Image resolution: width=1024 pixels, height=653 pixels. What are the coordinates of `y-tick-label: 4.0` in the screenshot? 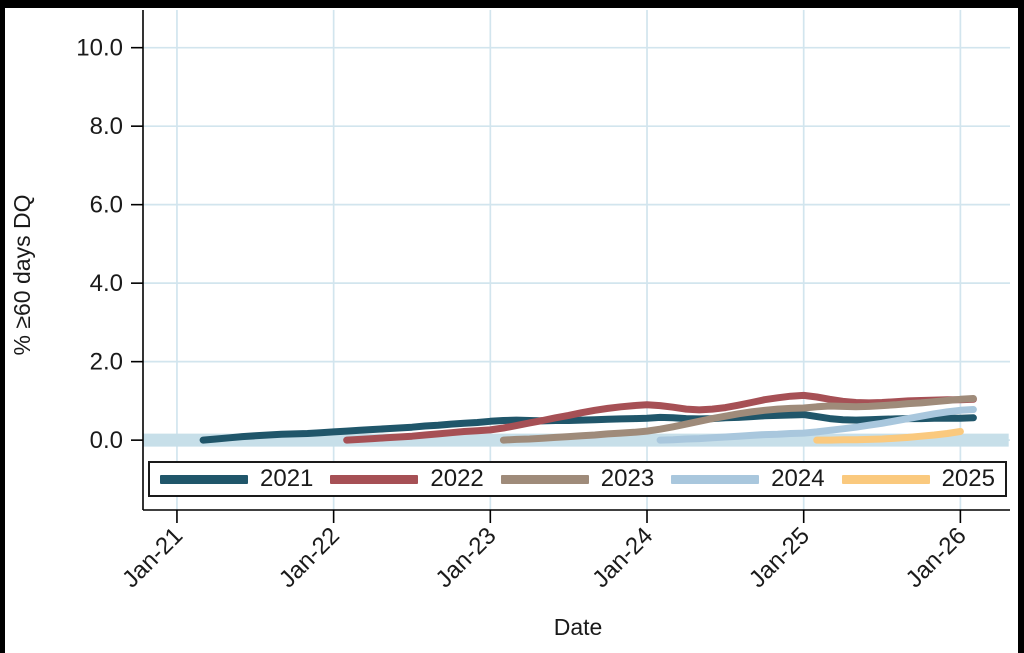 It's located at (106, 283).